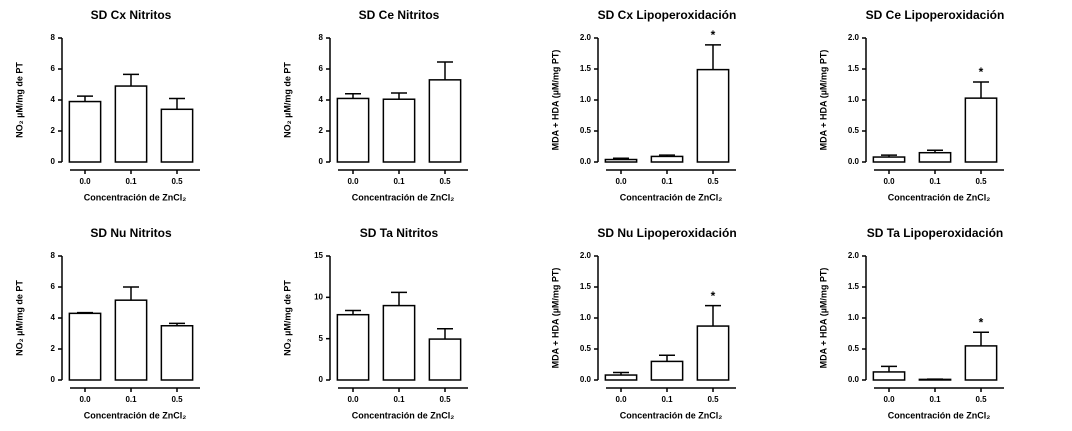  What do you see at coordinates (935, 15) in the screenshot?
I see `chart-title: SD Ce Lipoperoxidación` at bounding box center [935, 15].